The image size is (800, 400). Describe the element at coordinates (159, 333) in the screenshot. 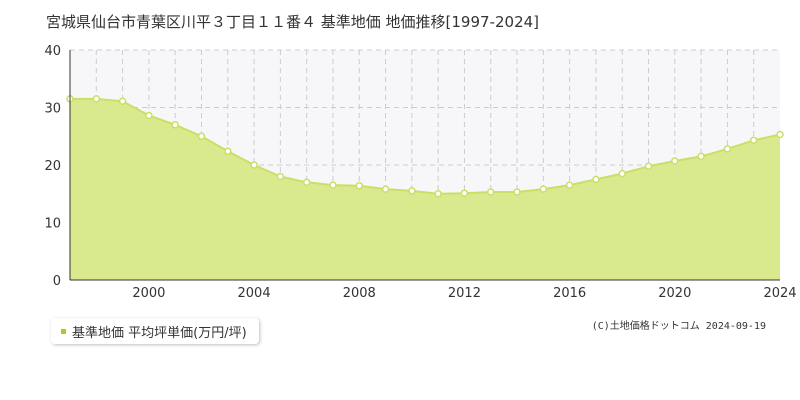

I see `legend-label: 基準地価 平均坪単価(万円/坪)` at that location.